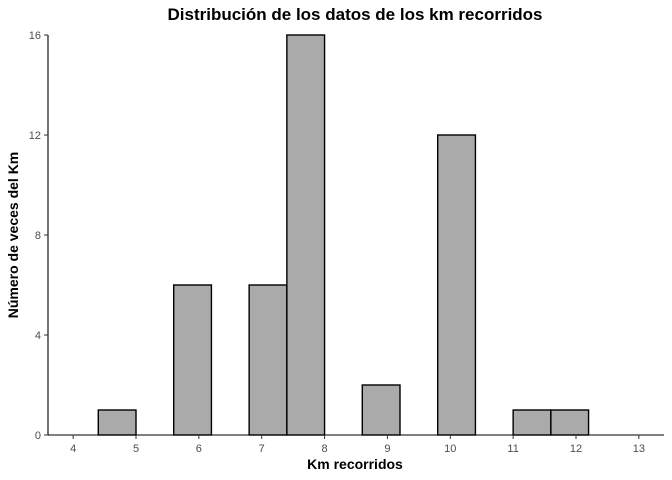  Describe the element at coordinates (38, 336) in the screenshot. I see `y-tick-label: 4` at that location.